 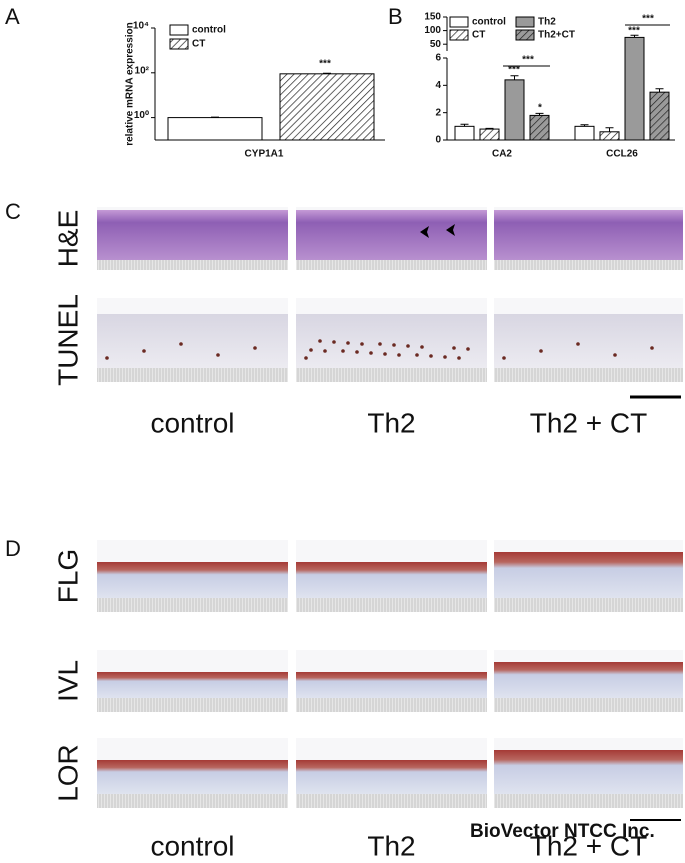 I want to click on legend-label: Th2+CT, so click(x=556, y=35).